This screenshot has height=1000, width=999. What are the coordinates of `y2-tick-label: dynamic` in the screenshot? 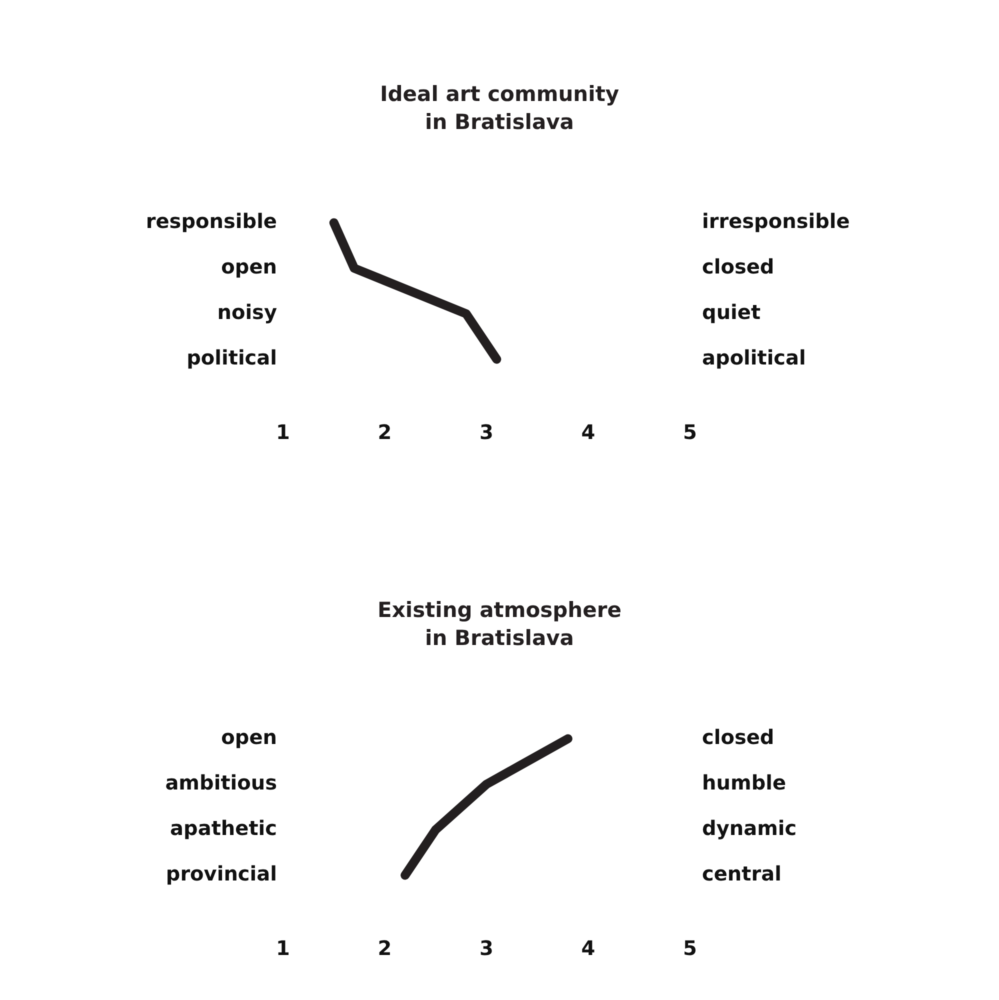 It's located at (749, 828).